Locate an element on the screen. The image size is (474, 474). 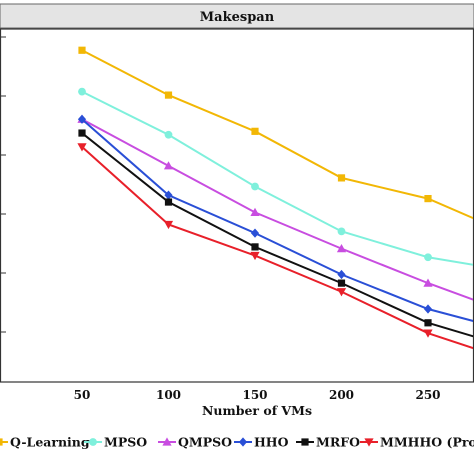
legend-item: MRFO is located at coordinates (328, 442).